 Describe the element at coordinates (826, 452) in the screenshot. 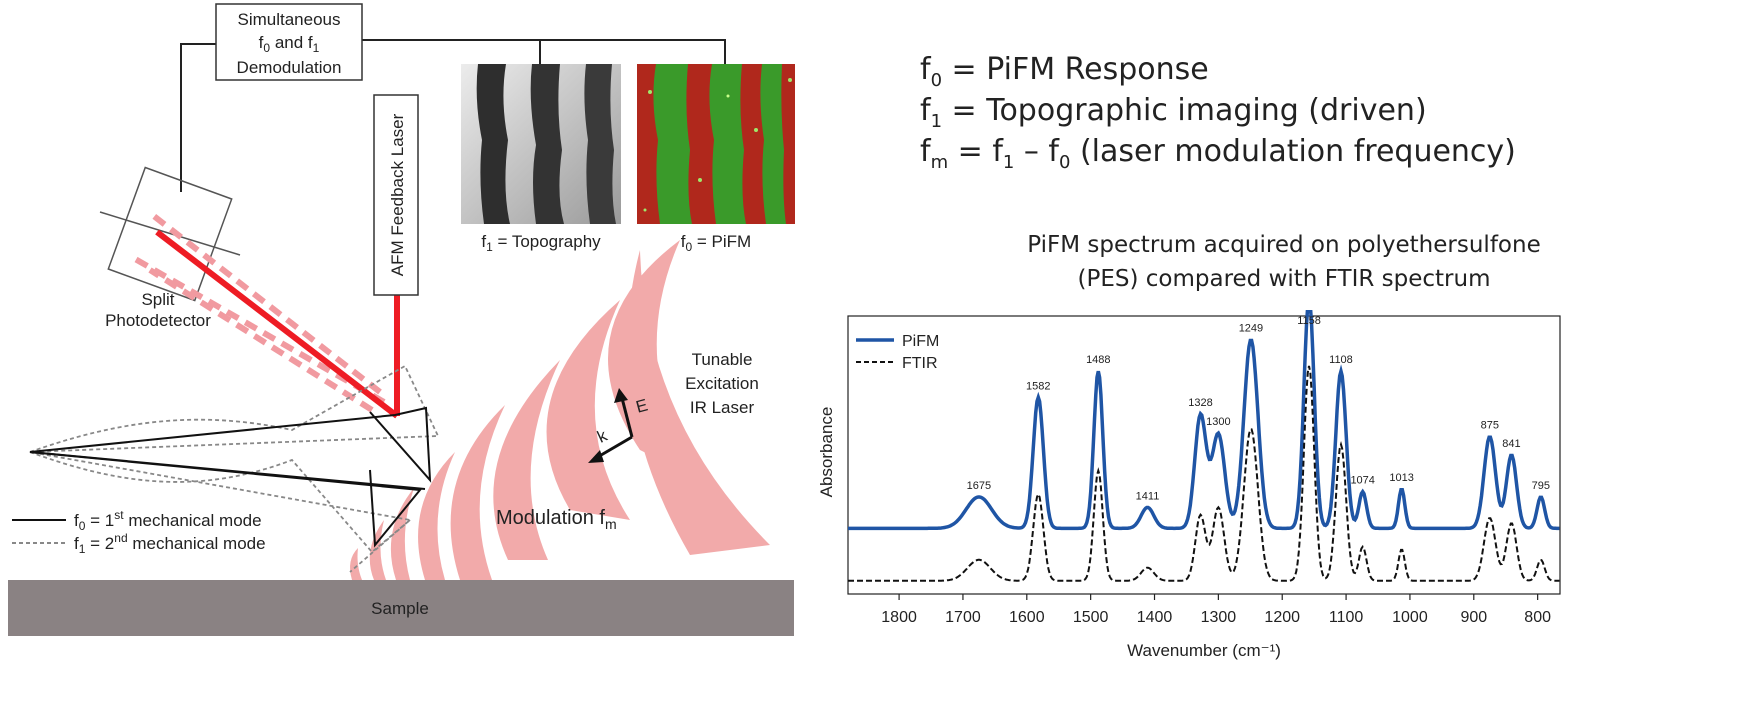

I see `y-axis-label: Absorbance` at that location.